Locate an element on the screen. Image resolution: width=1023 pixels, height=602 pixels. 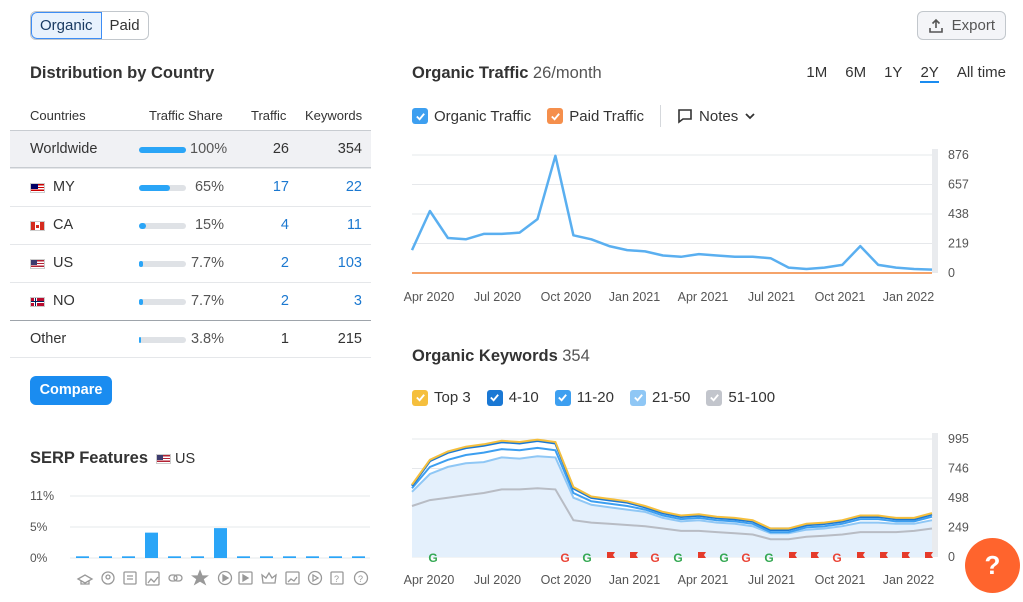
serp-features-header: SERP Features US is located at coordinates (112, 458).